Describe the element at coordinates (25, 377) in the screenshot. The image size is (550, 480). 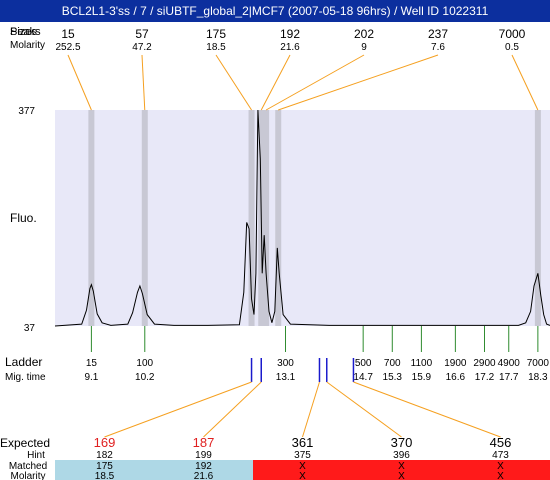
I see `mig-time-label: Mig. time` at that location.